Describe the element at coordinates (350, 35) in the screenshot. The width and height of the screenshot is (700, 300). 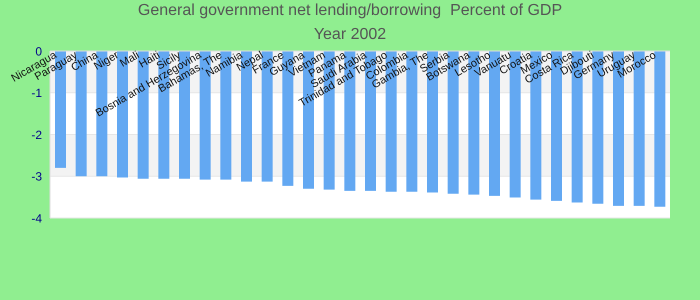
I see `chart-subtitle: Year 2002` at that location.